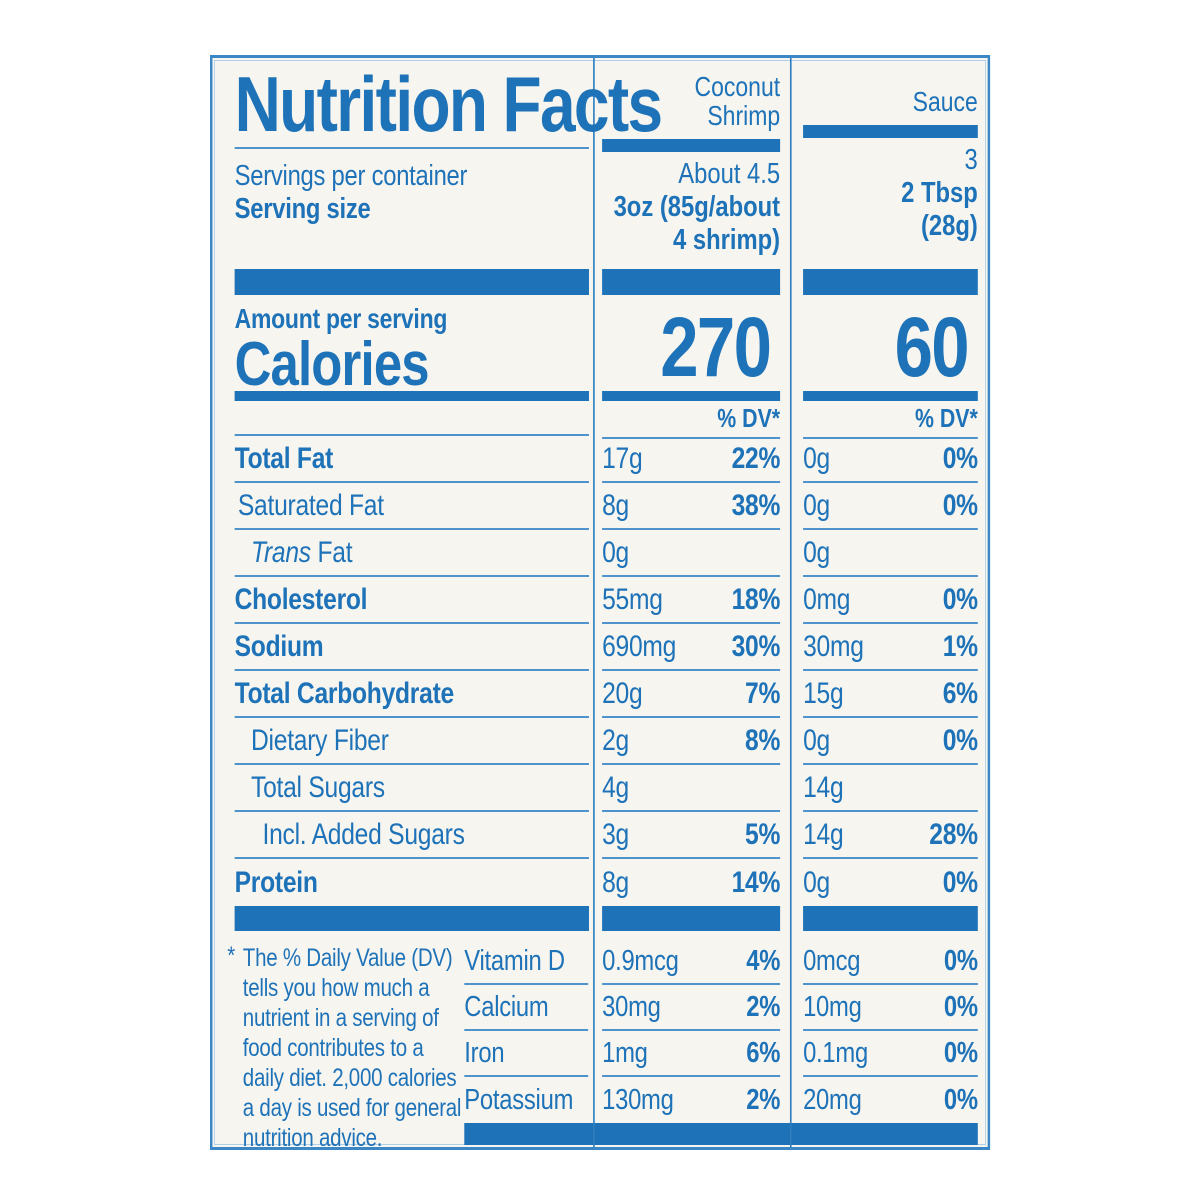 The image size is (1200, 1200). Describe the element at coordinates (336, 988) in the screenshot. I see `footnote-line: tells you how much a` at that location.